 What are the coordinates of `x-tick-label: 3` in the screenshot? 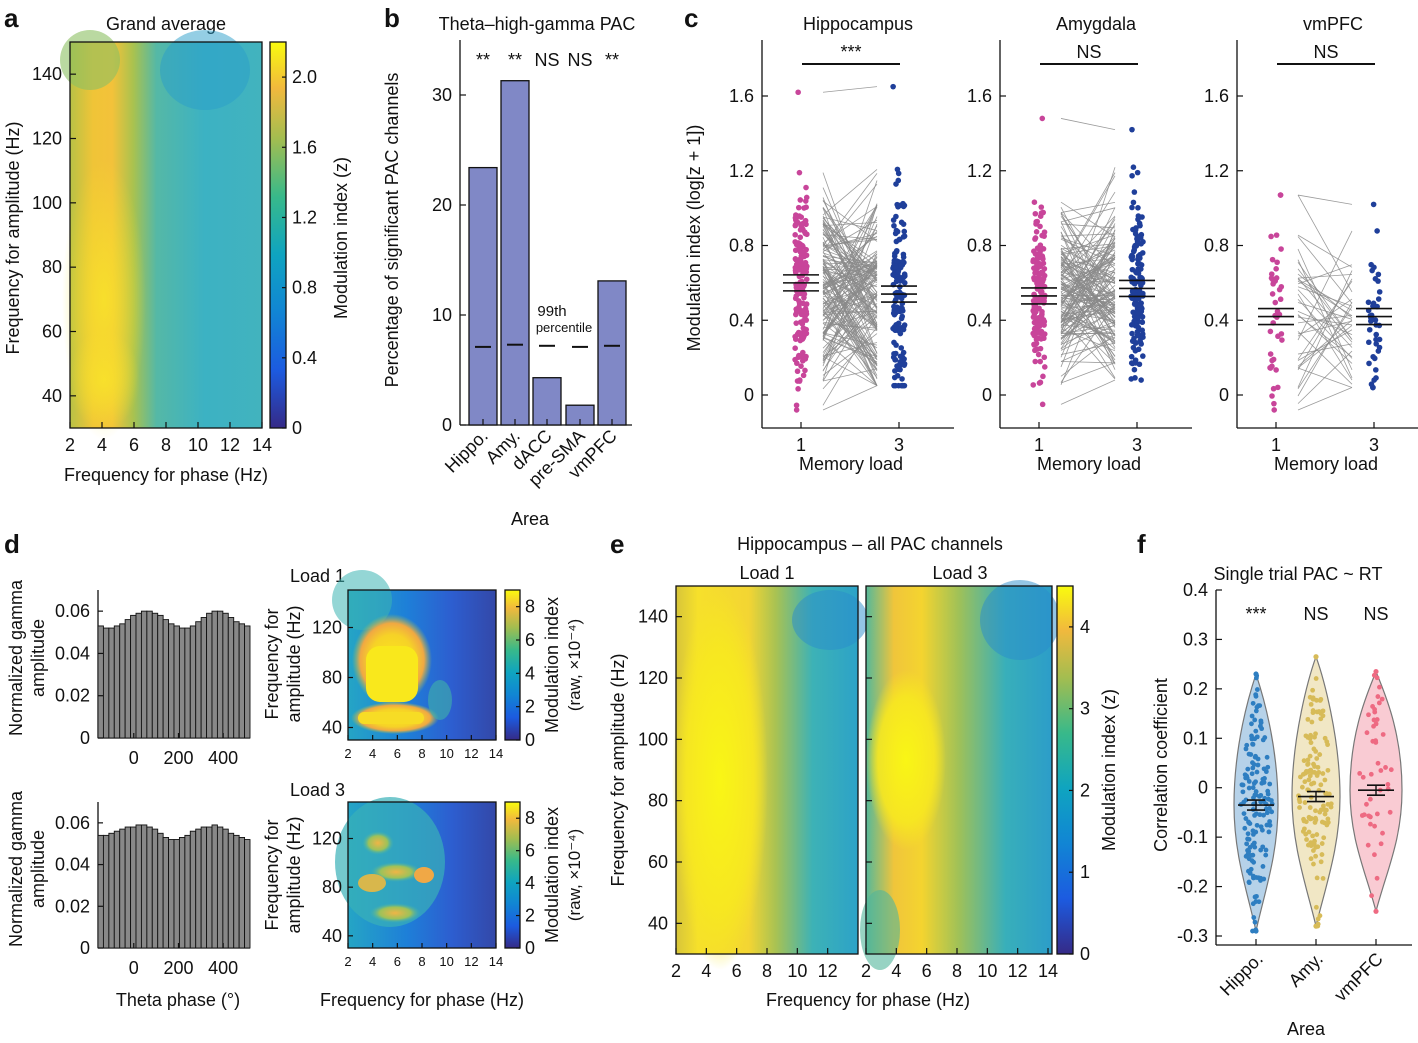 It's located at (1137, 445).